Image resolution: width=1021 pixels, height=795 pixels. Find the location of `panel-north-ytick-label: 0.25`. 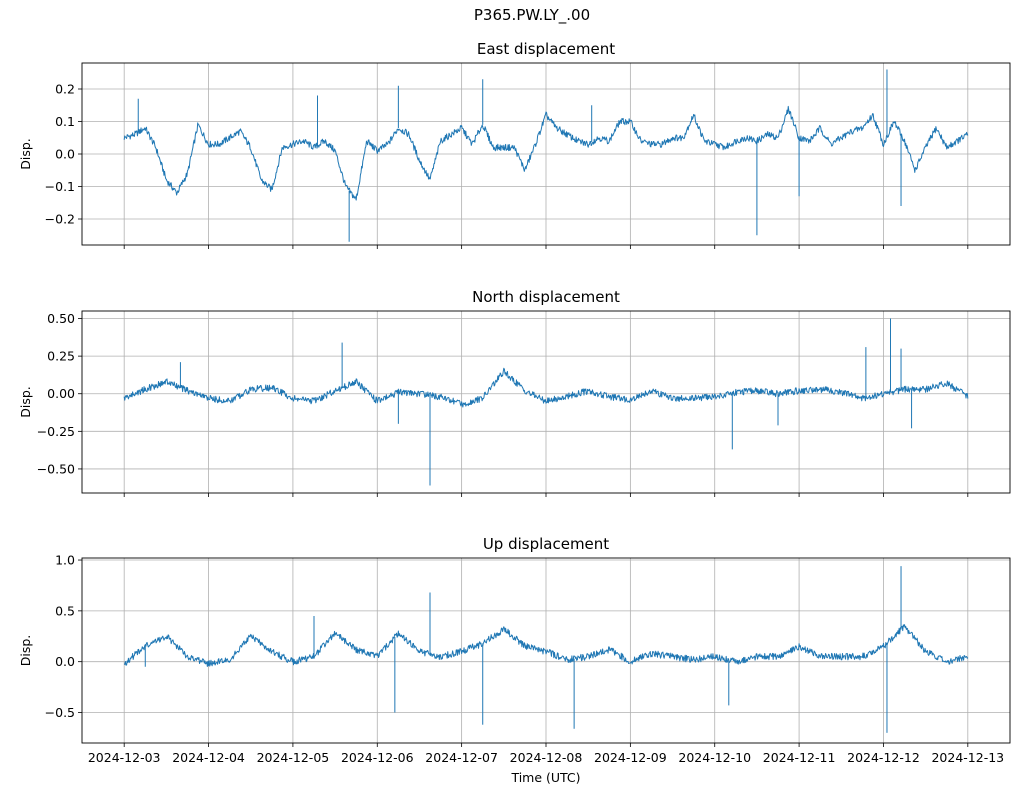

panel-north-ytick-label: 0.25 is located at coordinates (61, 356).